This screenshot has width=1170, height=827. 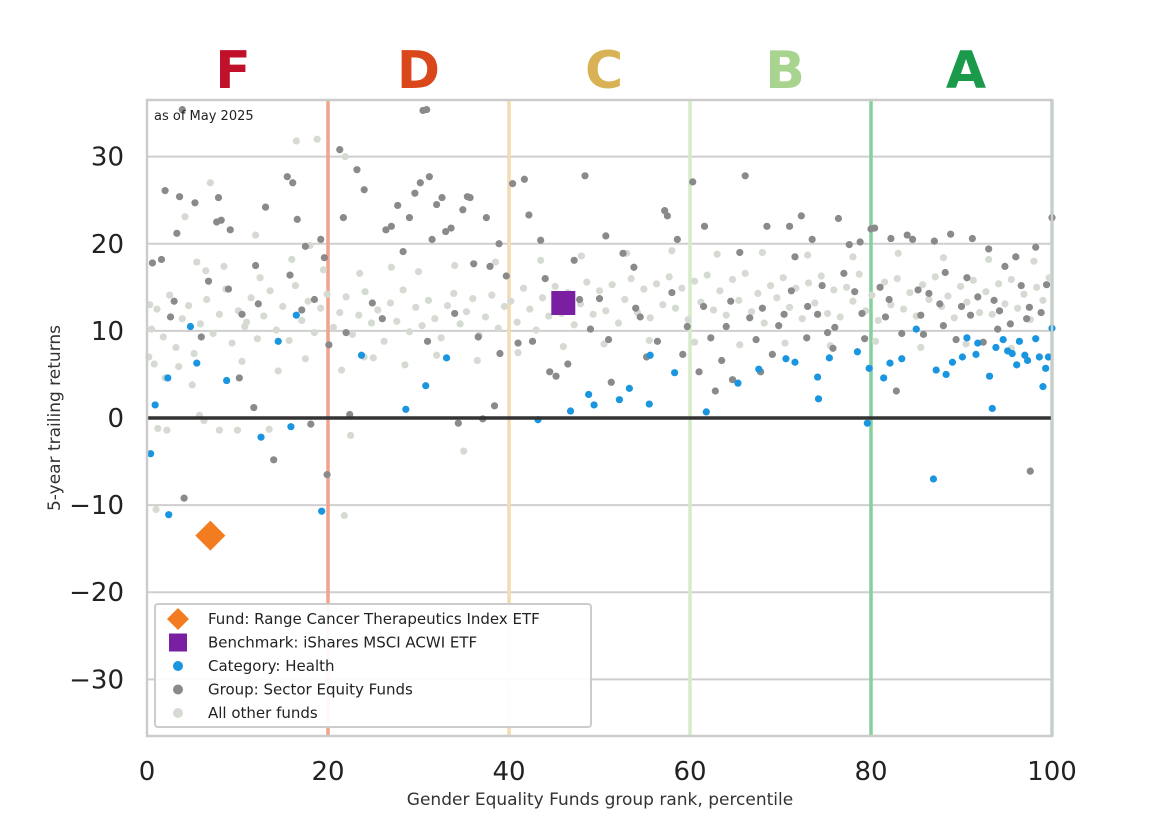 I want to click on benchmark-marker, so click(x=563, y=302).